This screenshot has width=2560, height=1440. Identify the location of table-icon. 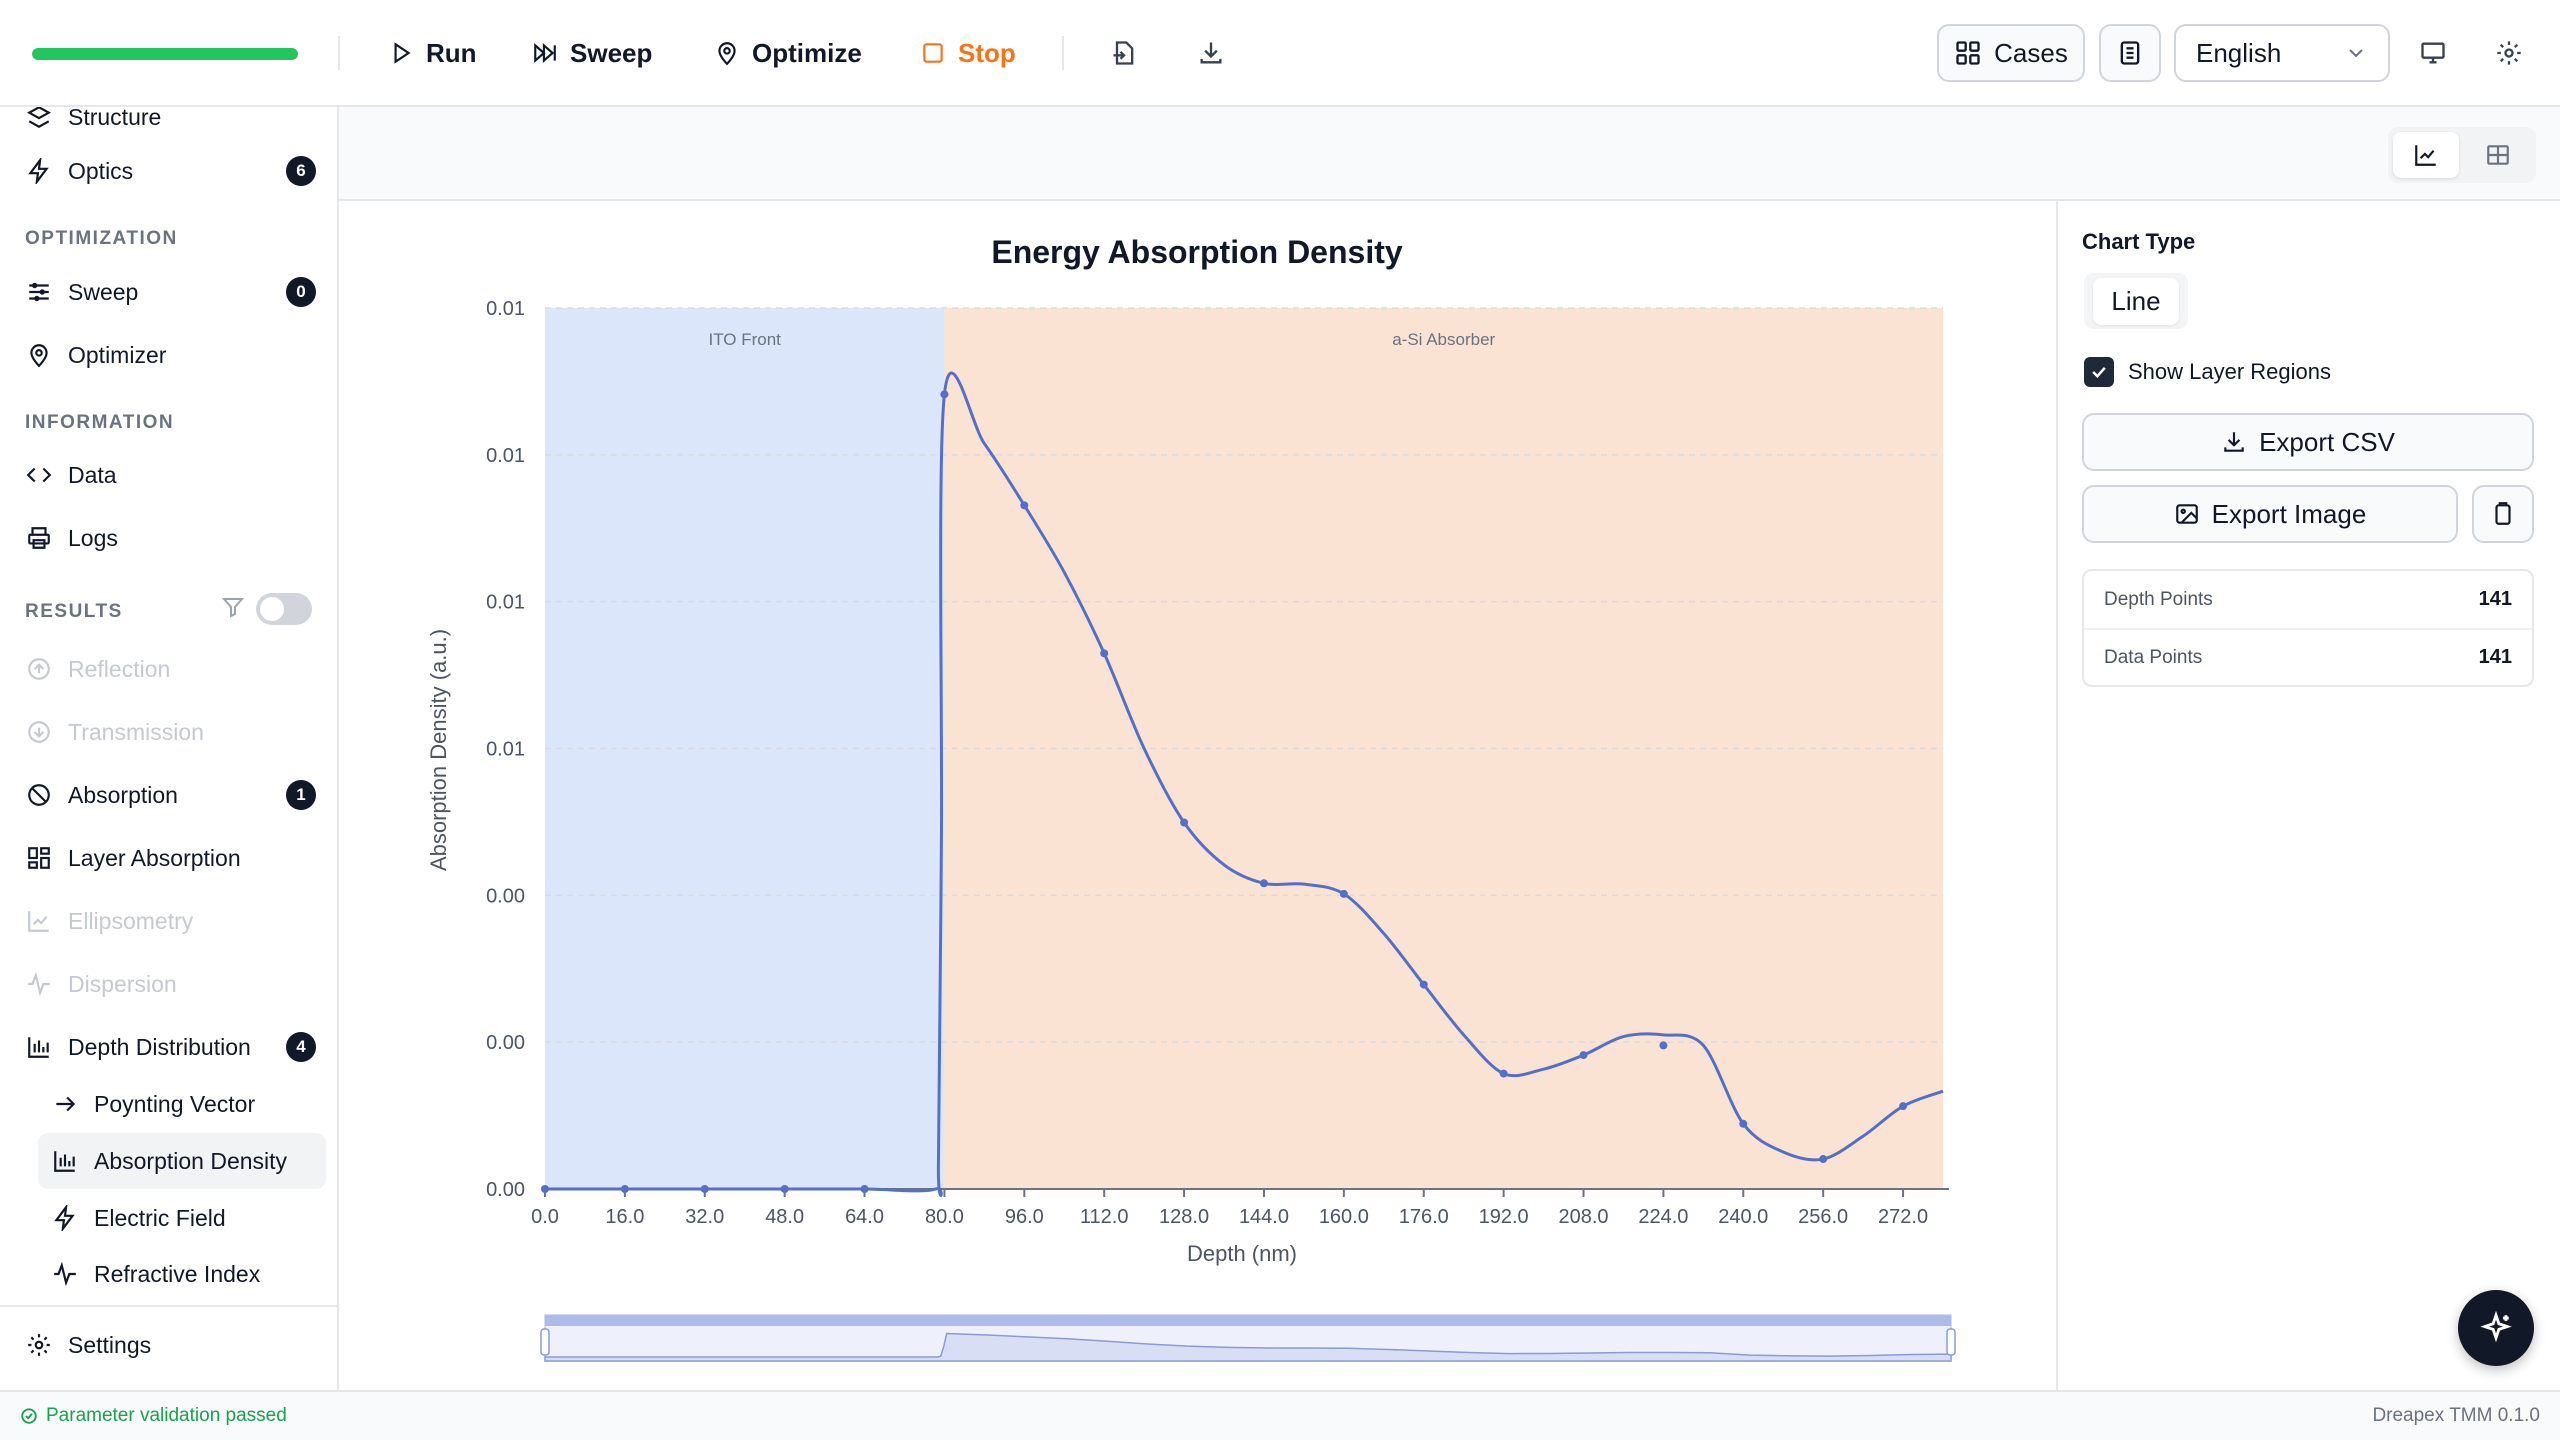
(2498, 155).